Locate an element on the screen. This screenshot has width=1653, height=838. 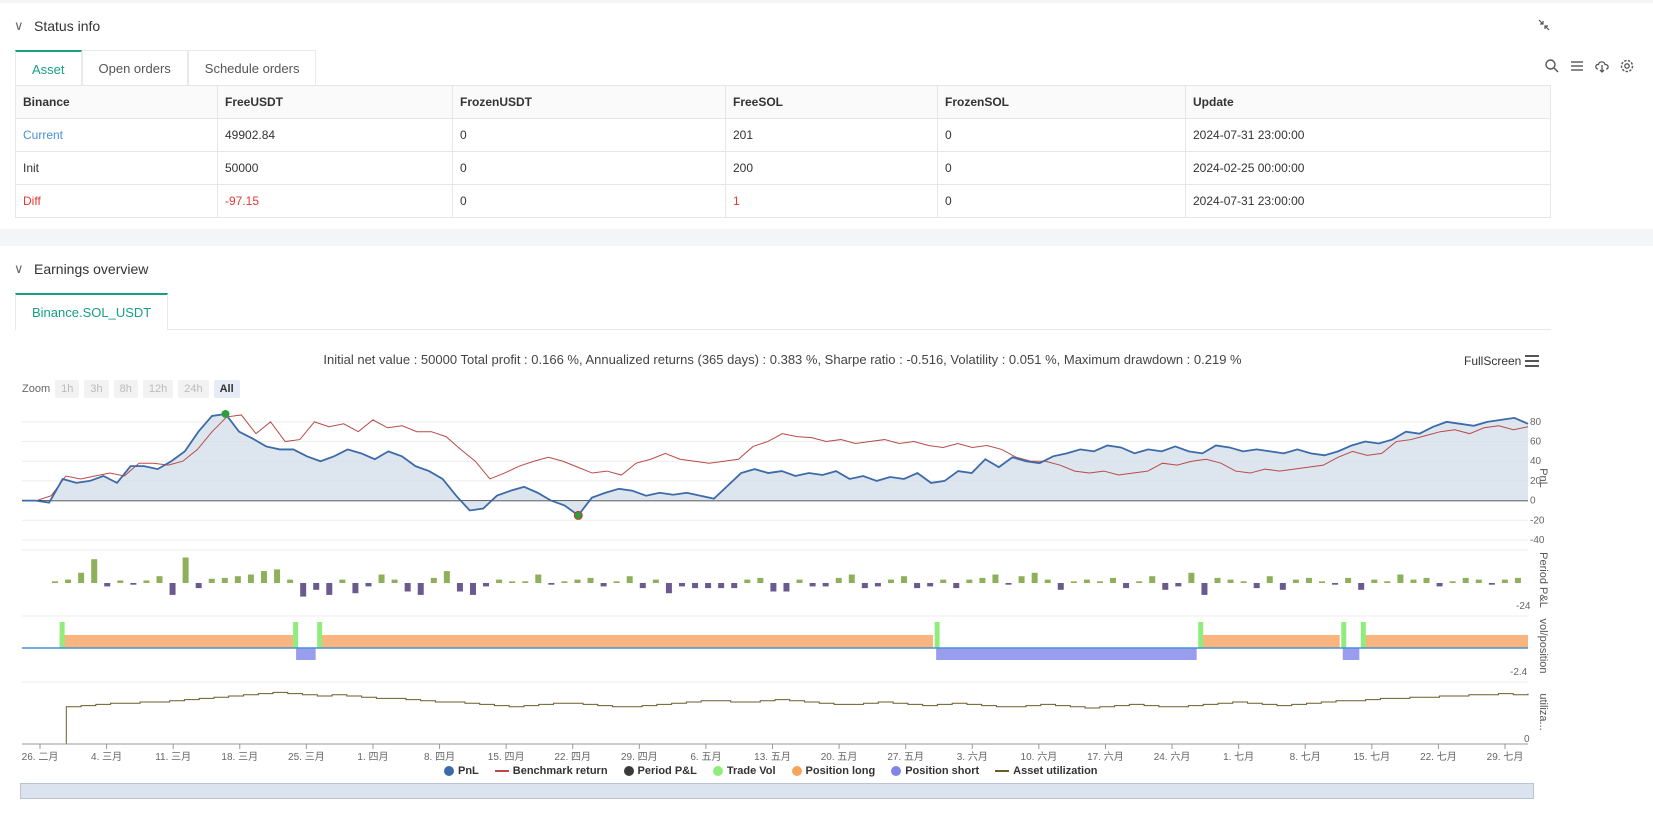
legend-label: Benchmark return is located at coordinates (560, 771).